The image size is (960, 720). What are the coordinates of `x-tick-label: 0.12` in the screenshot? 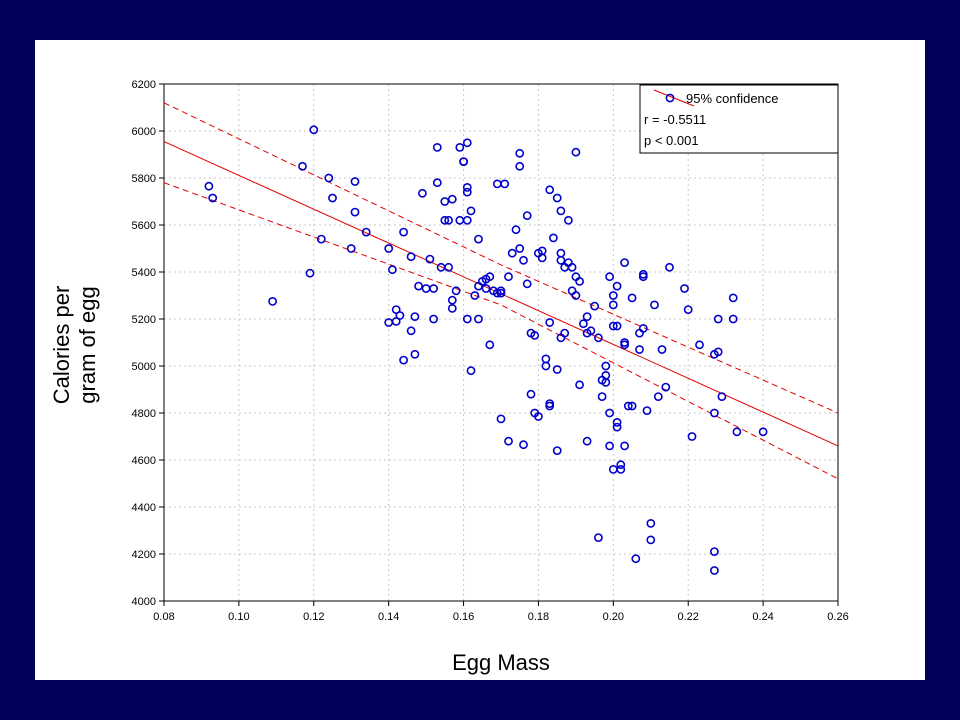 It's located at (313, 617).